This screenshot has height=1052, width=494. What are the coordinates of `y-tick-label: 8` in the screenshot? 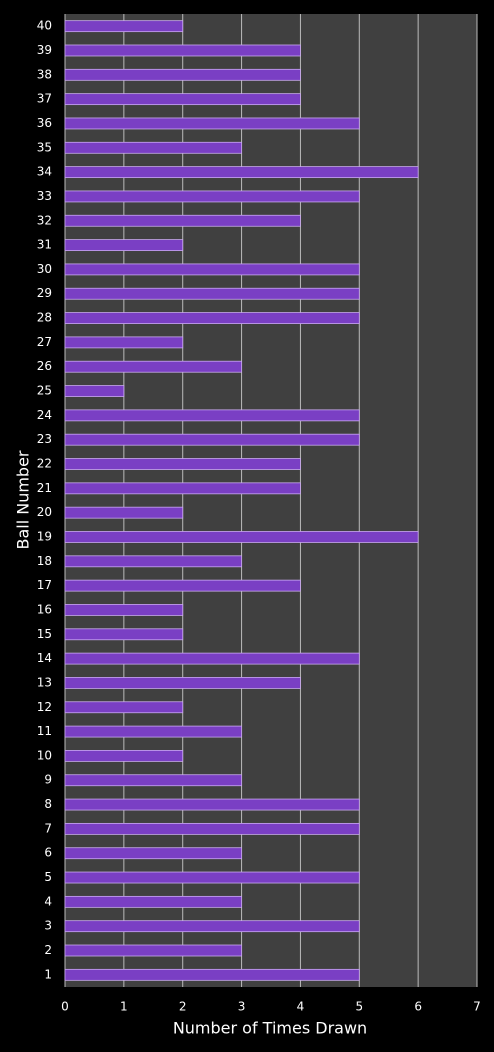 It's located at (48, 804).